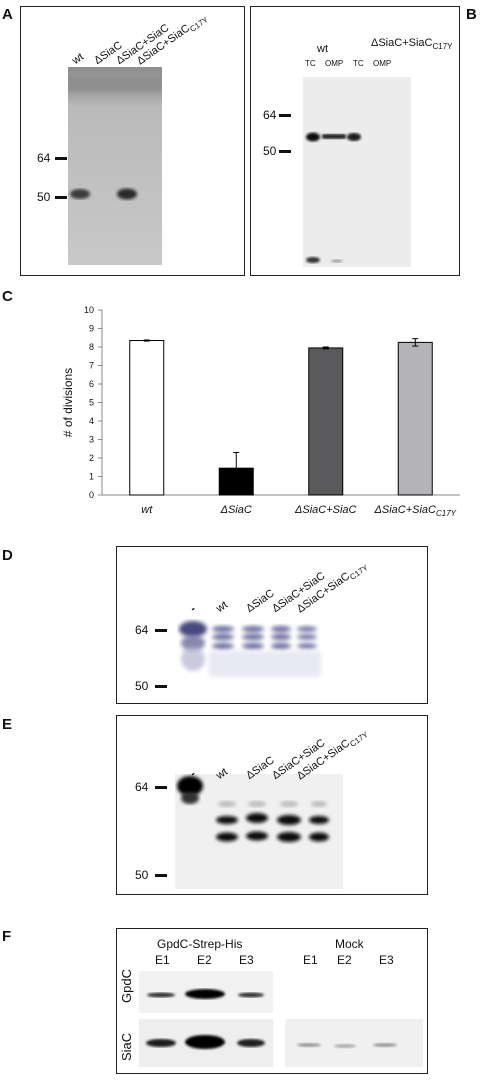  Describe the element at coordinates (91, 477) in the screenshot. I see `y-tick-label: 1` at that location.